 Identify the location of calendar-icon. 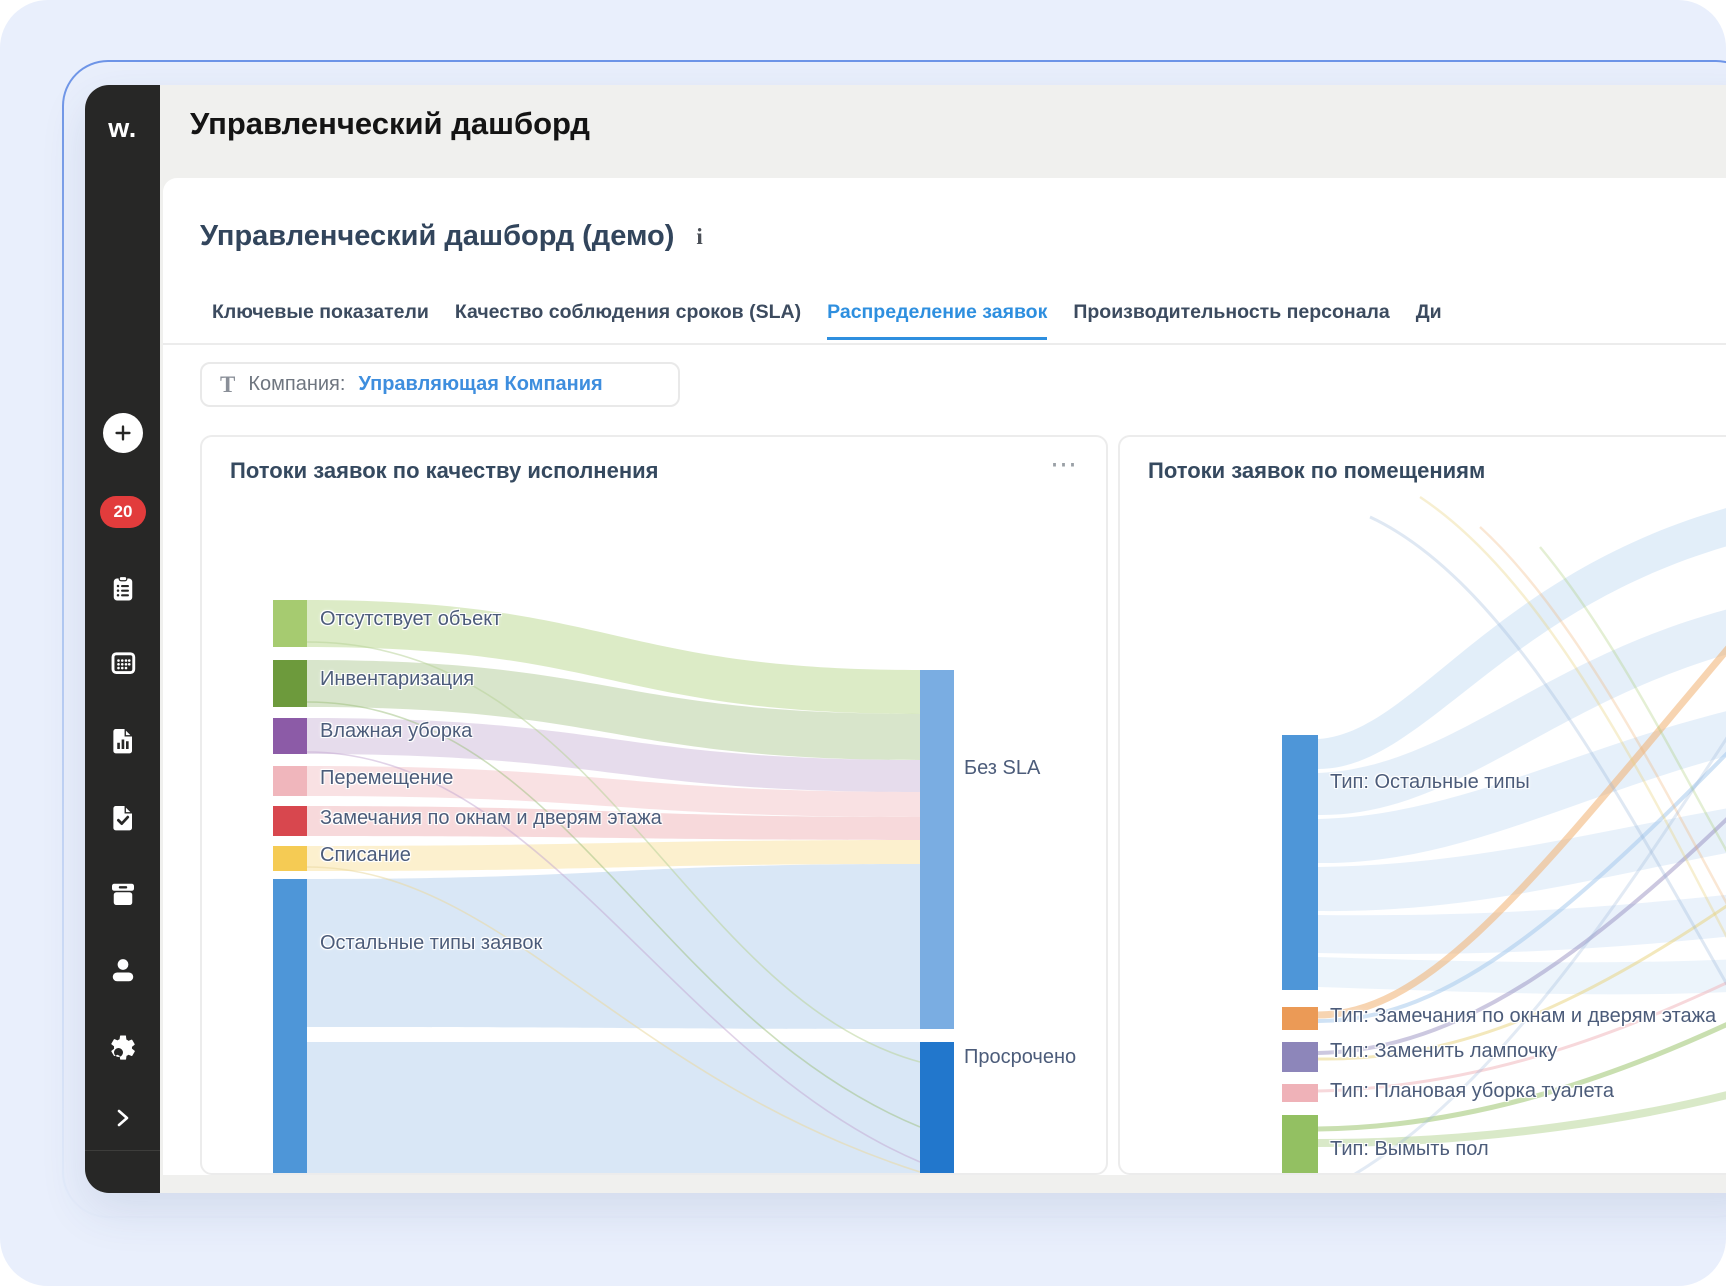
(123, 663).